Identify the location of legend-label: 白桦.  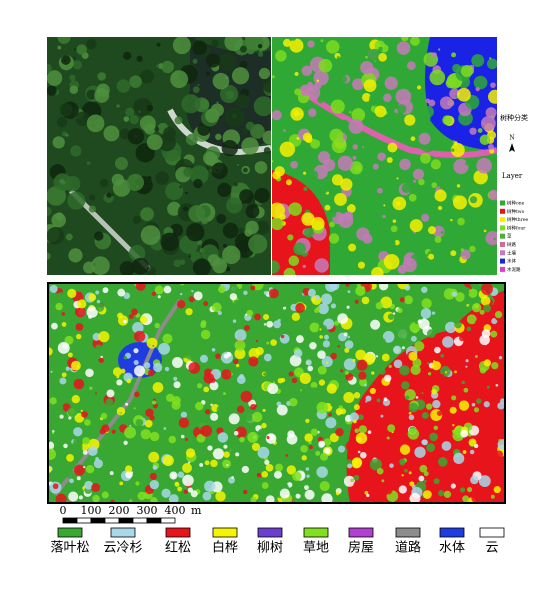
(225, 548).